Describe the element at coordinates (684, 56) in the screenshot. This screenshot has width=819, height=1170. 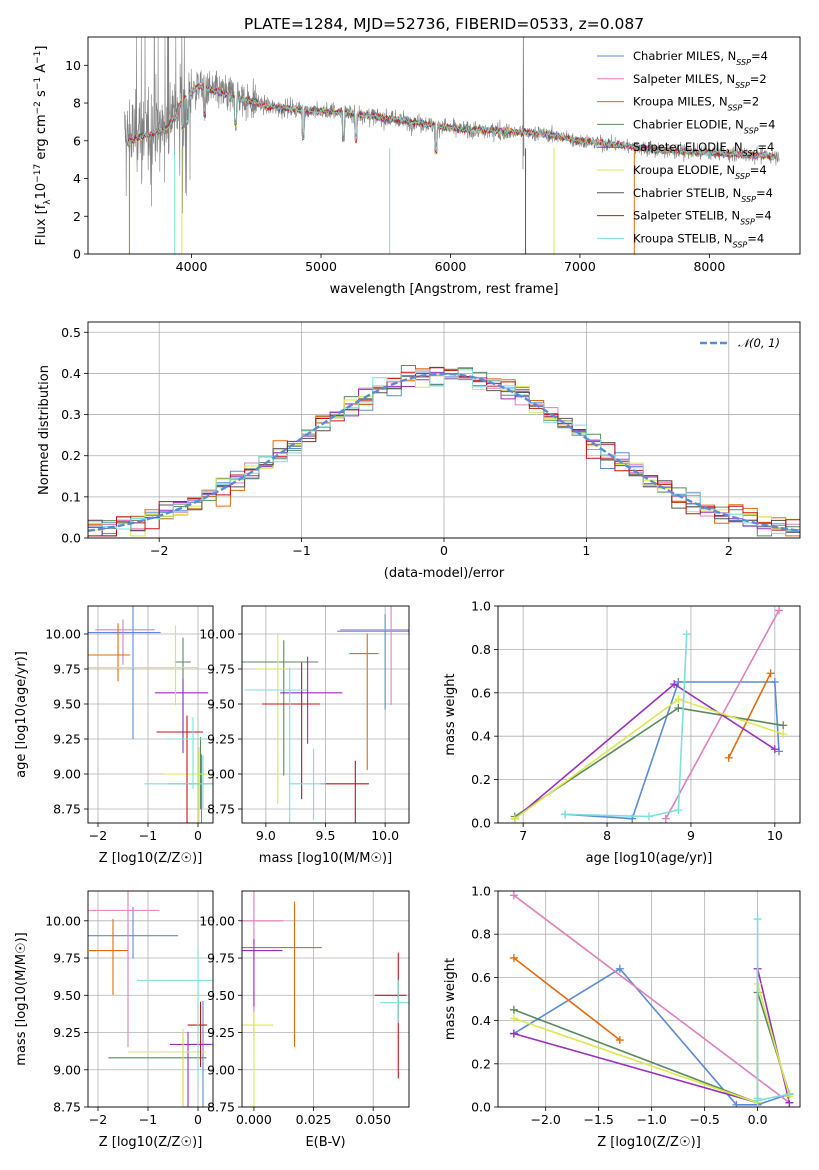
I see `legend-name: Chabrier MILES, N` at that location.